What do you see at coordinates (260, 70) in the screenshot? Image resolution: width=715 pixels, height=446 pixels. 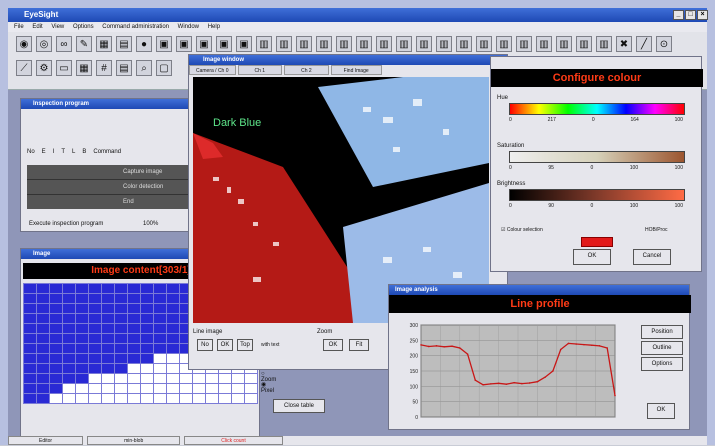 I see `tab-ch1: Ch 1` at bounding box center [260, 70].